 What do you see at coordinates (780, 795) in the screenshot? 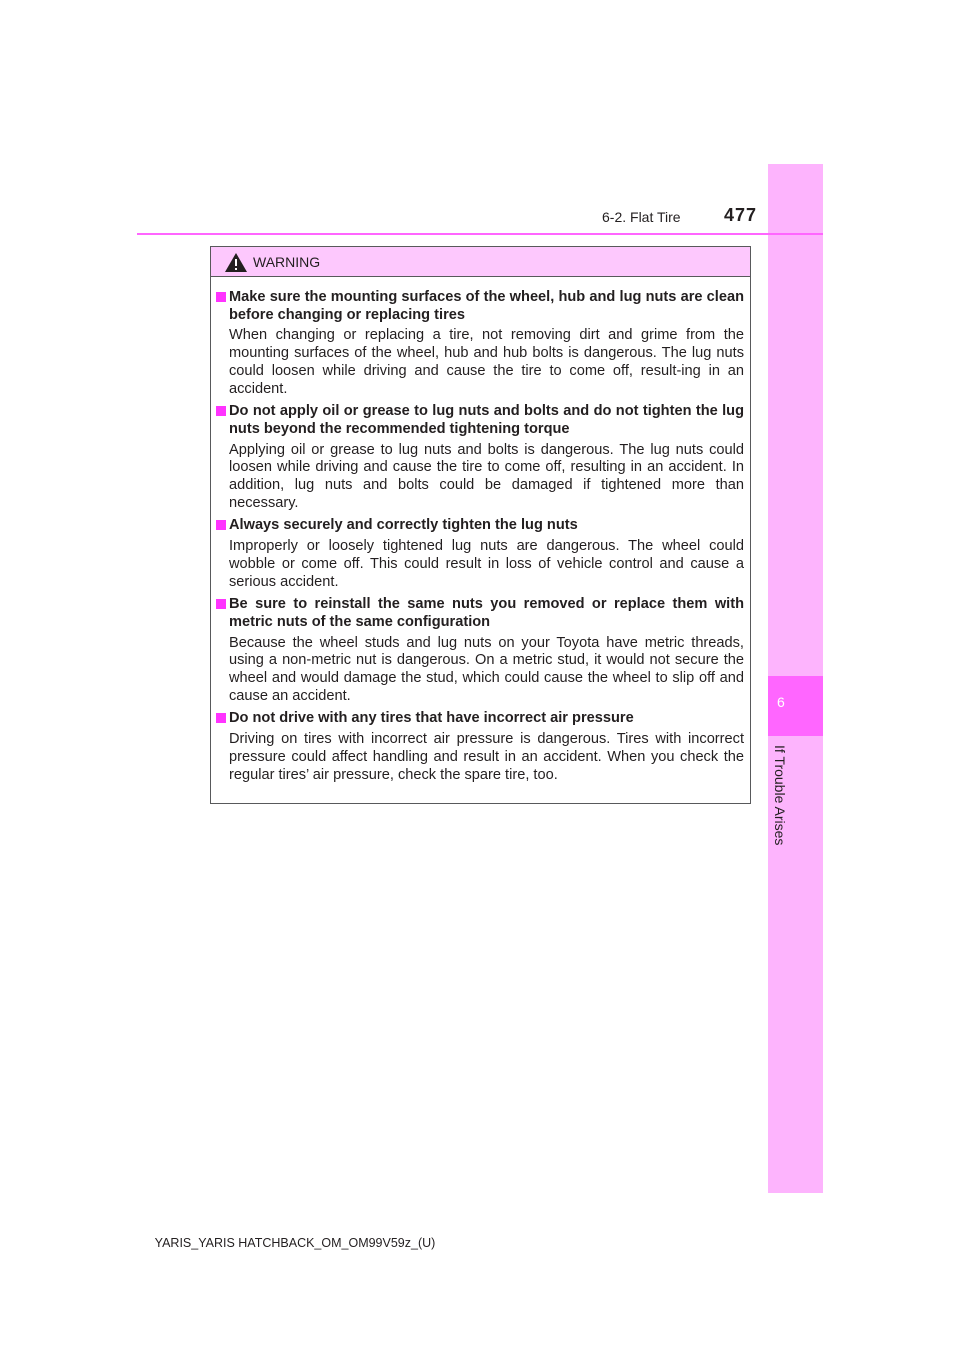
I see `chapter-title: If Trouble Arises` at bounding box center [780, 795].